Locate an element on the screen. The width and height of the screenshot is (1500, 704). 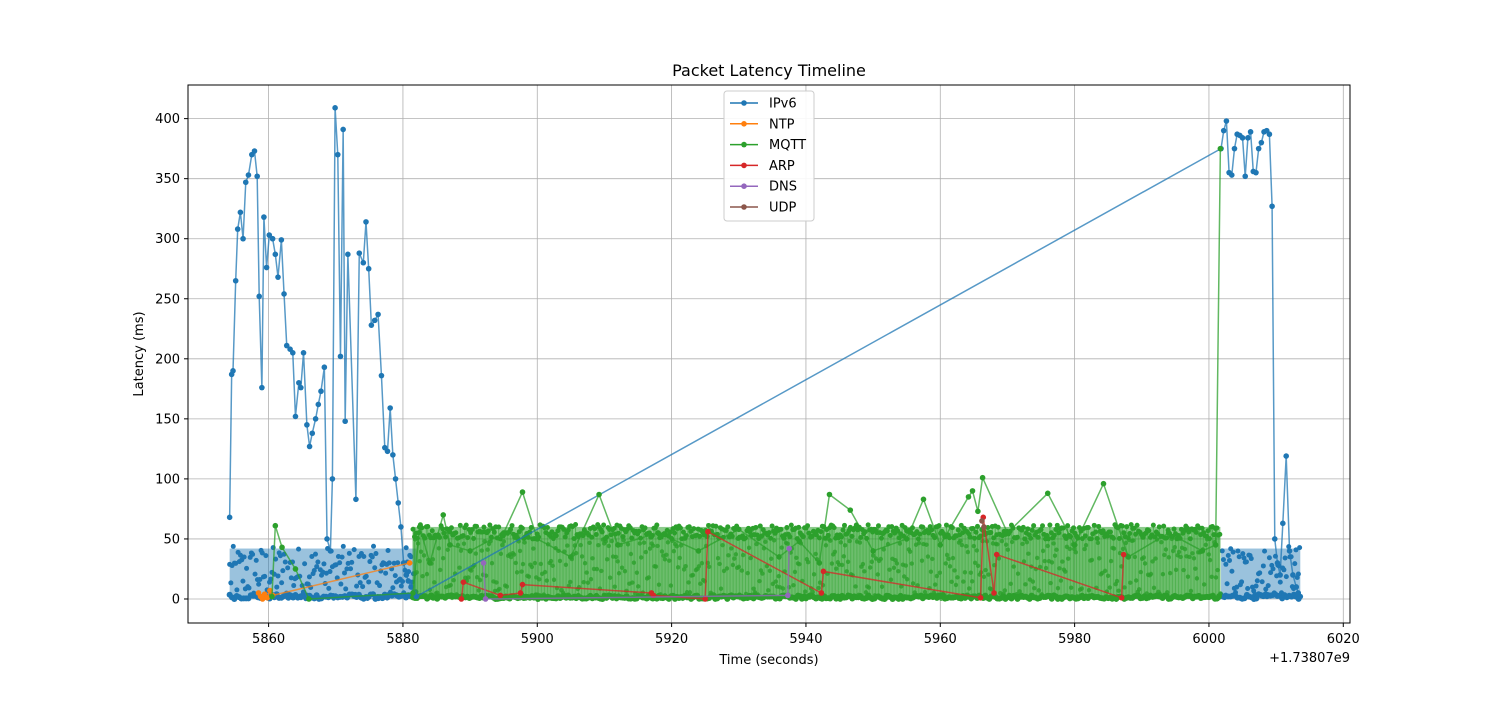
y-tick-label: 400 is located at coordinates (167, 119).